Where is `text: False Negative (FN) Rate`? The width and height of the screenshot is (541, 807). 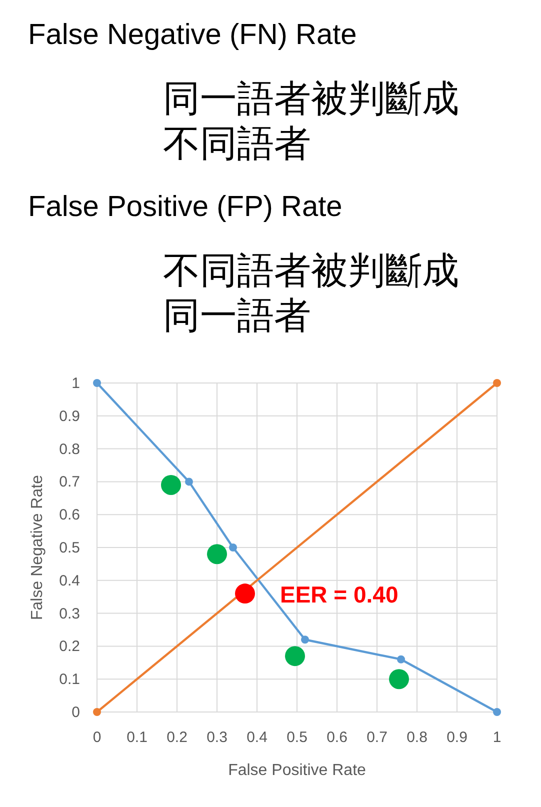 text: False Negative (FN) Rate is located at coordinates (193, 35).